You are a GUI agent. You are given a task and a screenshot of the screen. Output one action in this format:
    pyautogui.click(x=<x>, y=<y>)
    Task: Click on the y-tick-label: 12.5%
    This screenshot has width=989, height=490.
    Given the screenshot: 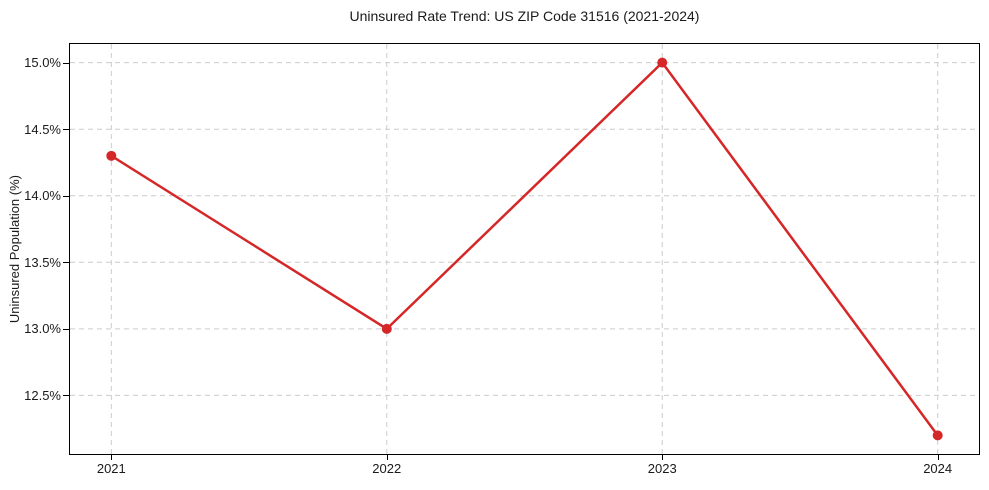 What is the action you would take?
    pyautogui.click(x=42, y=395)
    